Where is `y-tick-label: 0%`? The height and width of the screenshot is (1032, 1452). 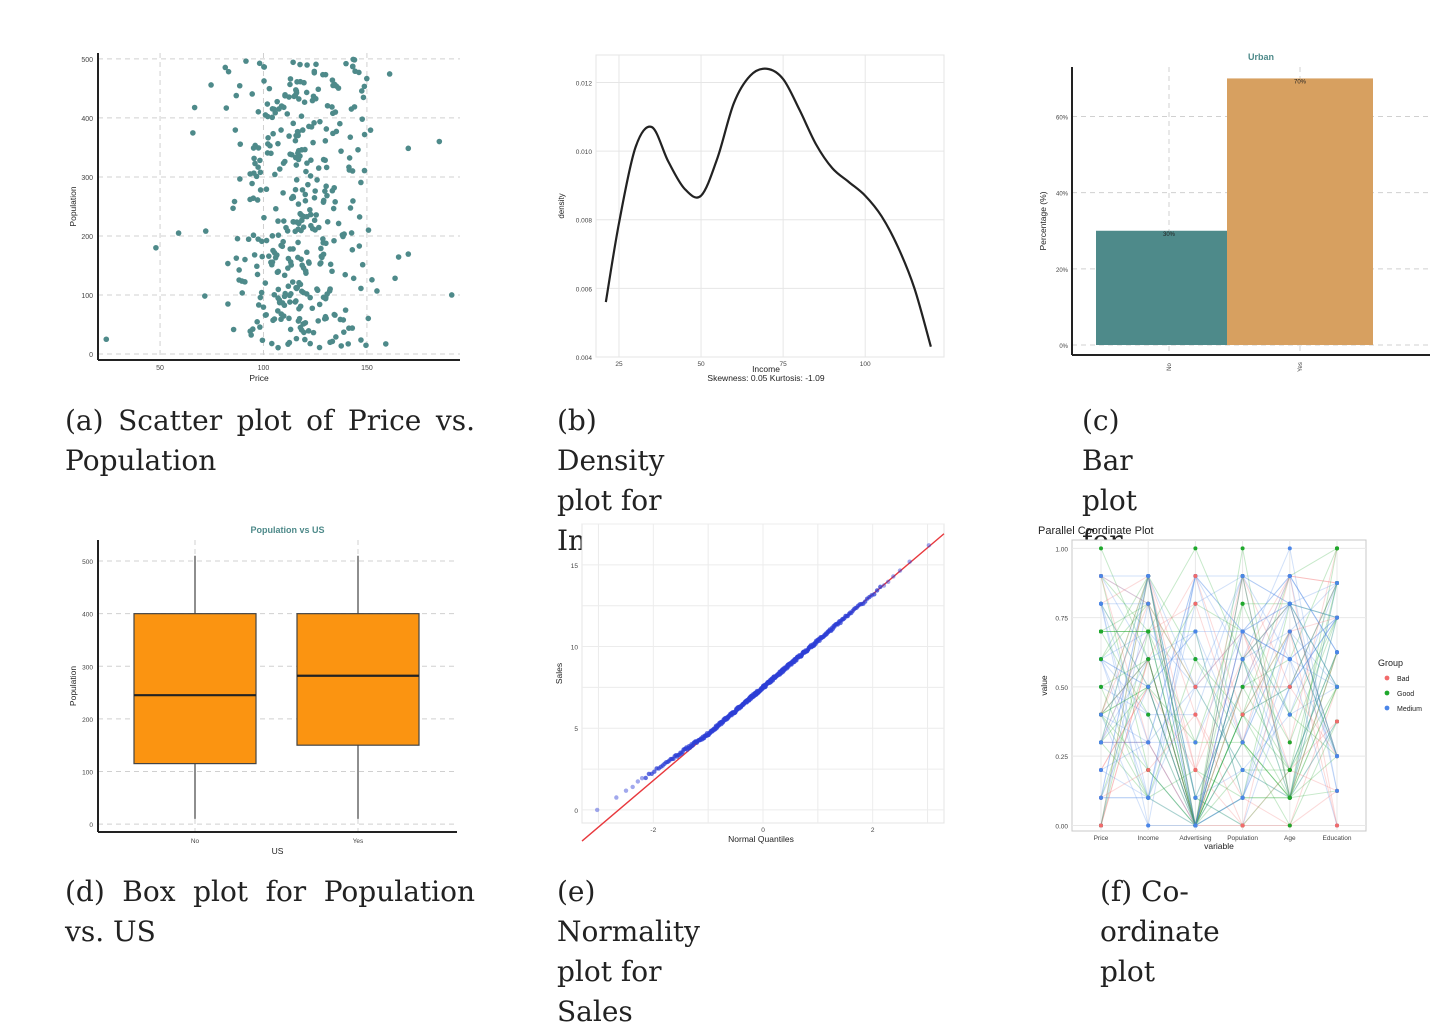
y-tick-label: 0% is located at coordinates (1063, 347).